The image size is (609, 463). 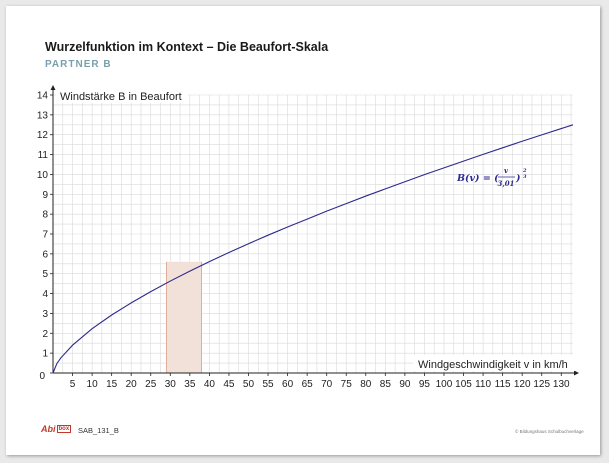 What do you see at coordinates (524, 171) in the screenshot?
I see `formula-exponent-numerator: 2` at bounding box center [524, 171].